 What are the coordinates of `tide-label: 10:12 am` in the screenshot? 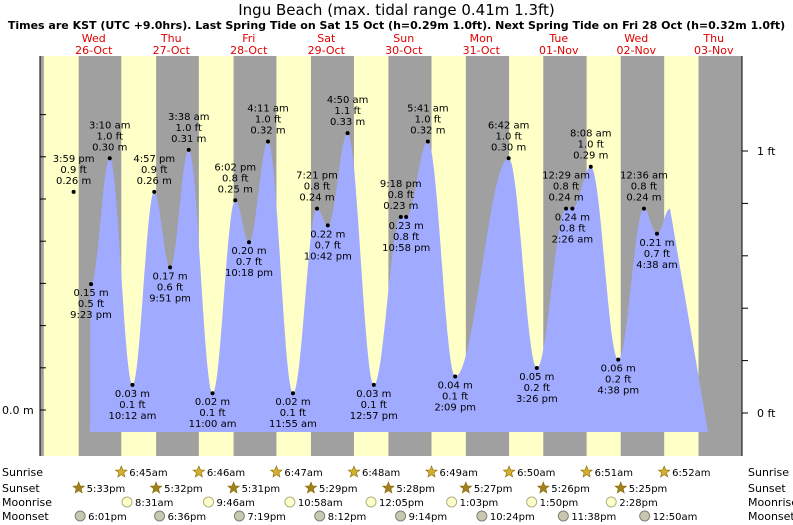 It's located at (133, 416).